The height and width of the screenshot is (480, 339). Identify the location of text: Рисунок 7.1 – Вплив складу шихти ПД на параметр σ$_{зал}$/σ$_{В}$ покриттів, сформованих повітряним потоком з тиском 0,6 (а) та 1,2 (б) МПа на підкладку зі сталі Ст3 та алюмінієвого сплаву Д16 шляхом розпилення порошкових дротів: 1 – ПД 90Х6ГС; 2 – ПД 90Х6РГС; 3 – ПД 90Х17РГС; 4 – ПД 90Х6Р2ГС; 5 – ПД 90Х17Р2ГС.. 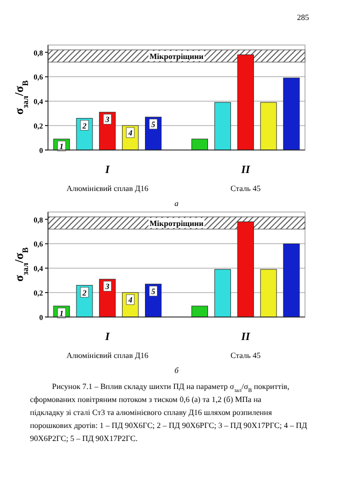
(169, 412).